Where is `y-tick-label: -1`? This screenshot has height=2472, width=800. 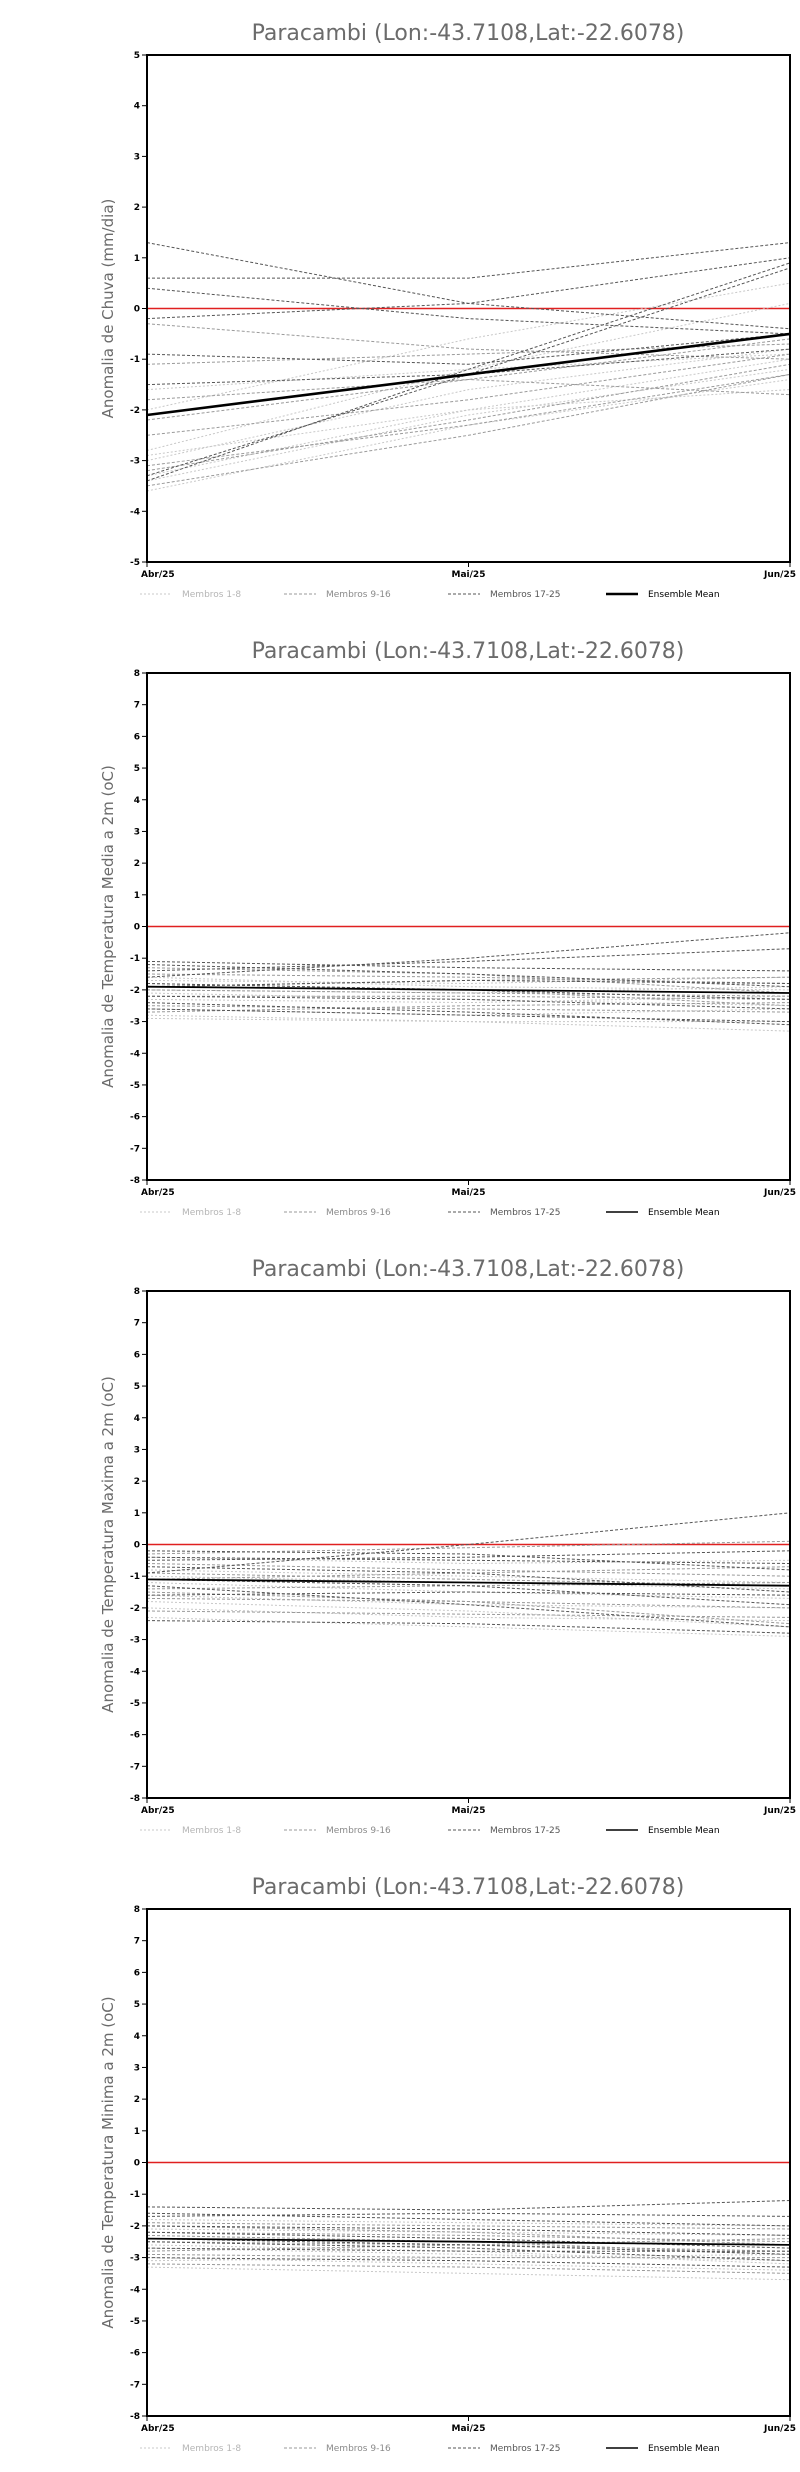
y-tick-label: -1 is located at coordinates (135, 2195).